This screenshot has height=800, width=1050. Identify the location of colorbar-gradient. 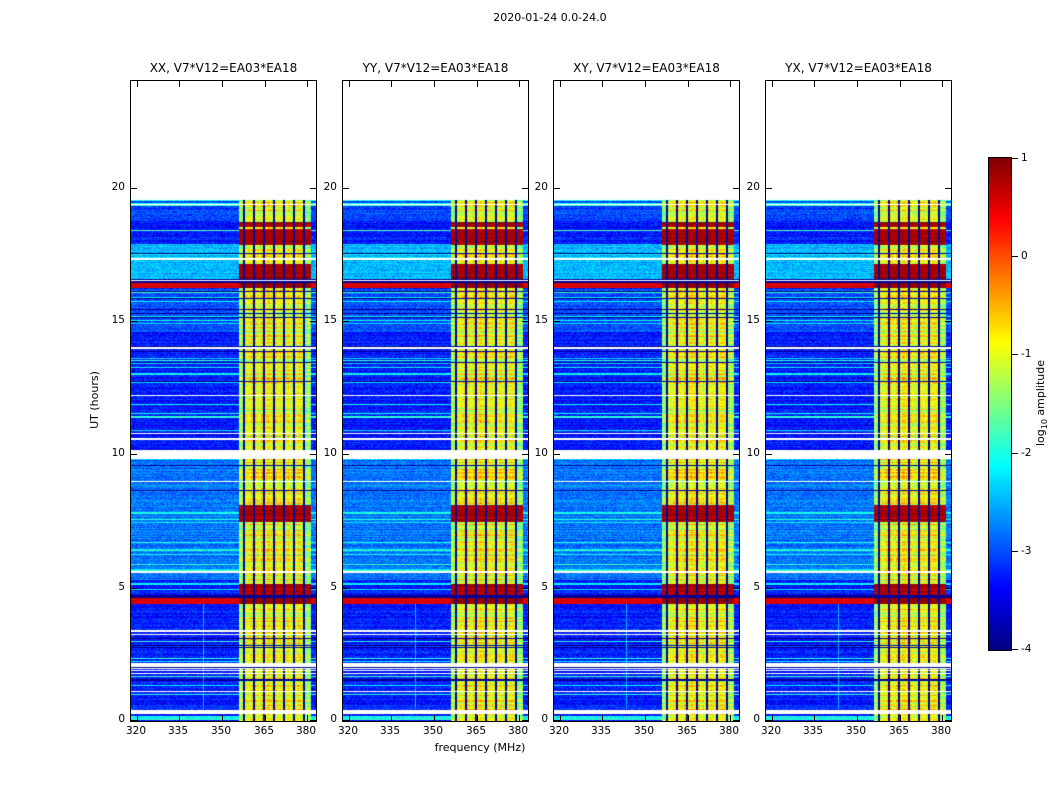
(1000, 404).